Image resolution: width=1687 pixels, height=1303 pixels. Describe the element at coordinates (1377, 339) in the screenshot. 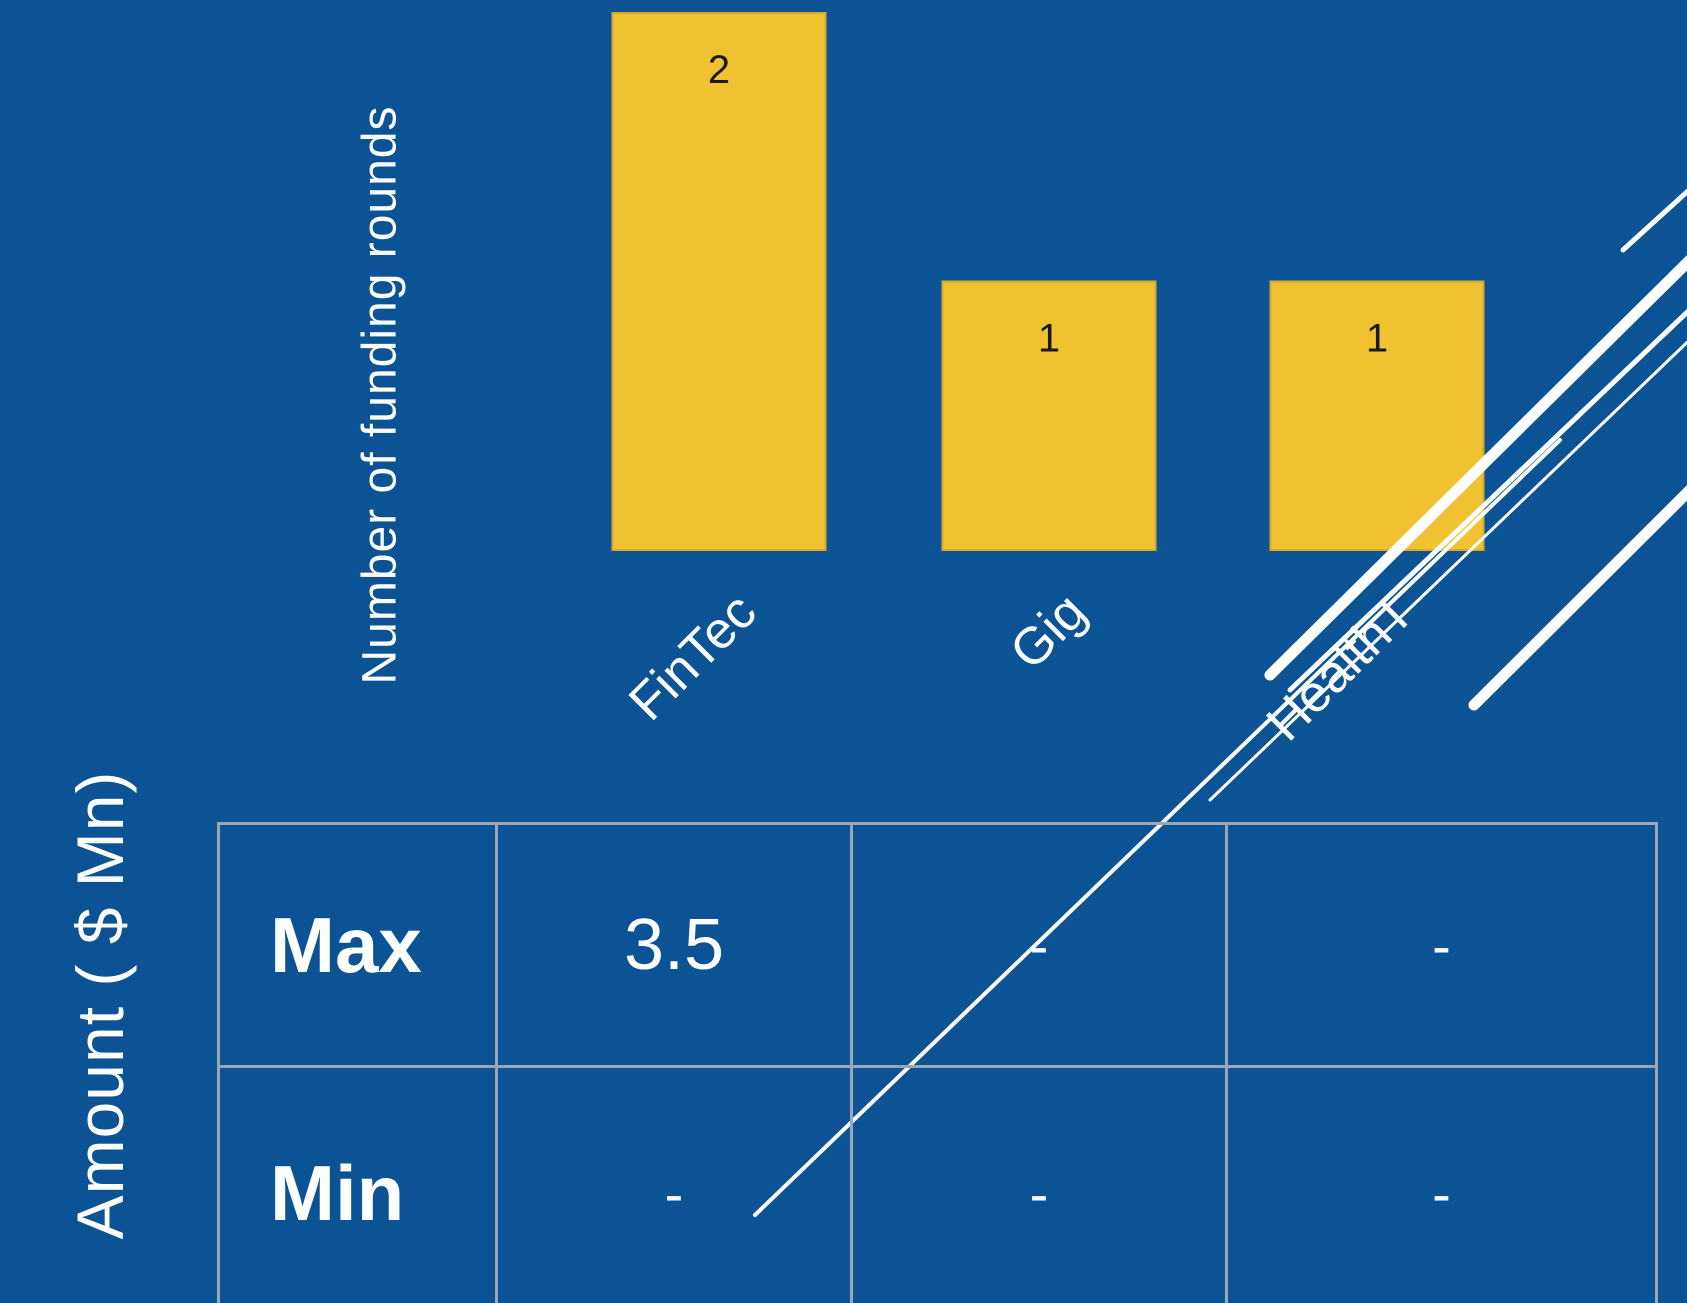

I see `data-label-healtht: 1` at that location.